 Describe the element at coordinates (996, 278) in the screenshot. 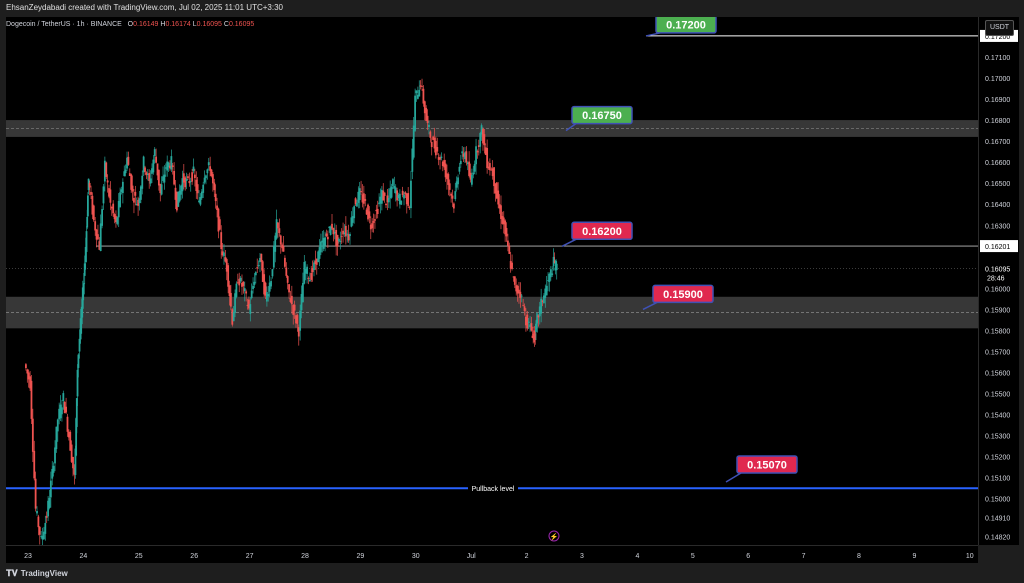

I see `price-tag-last-countdown: 28:46` at that location.